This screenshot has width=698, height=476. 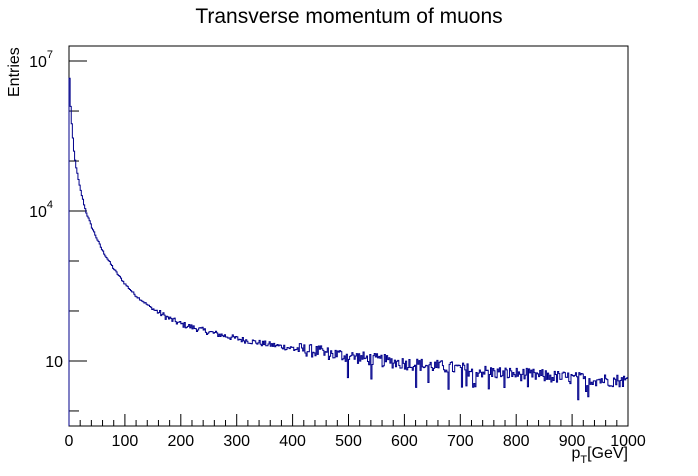 I want to click on x-tick-label: 800, so click(x=516, y=441).